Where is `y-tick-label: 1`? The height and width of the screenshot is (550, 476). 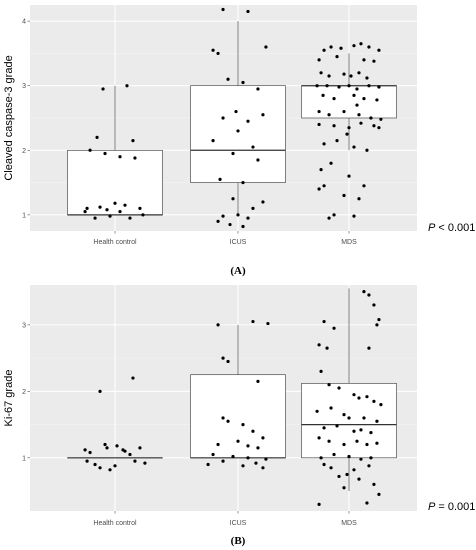
y-tick-label: 1 is located at coordinates (24, 458).